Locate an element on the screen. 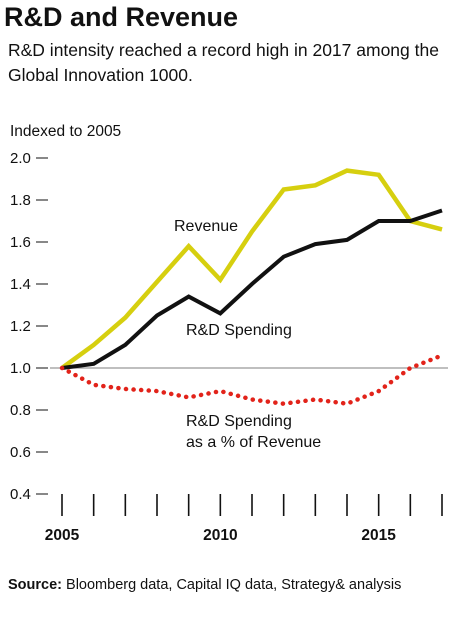 The height and width of the screenshot is (637, 456). y-axis-label: Indexed to 2005 is located at coordinates (65, 131).